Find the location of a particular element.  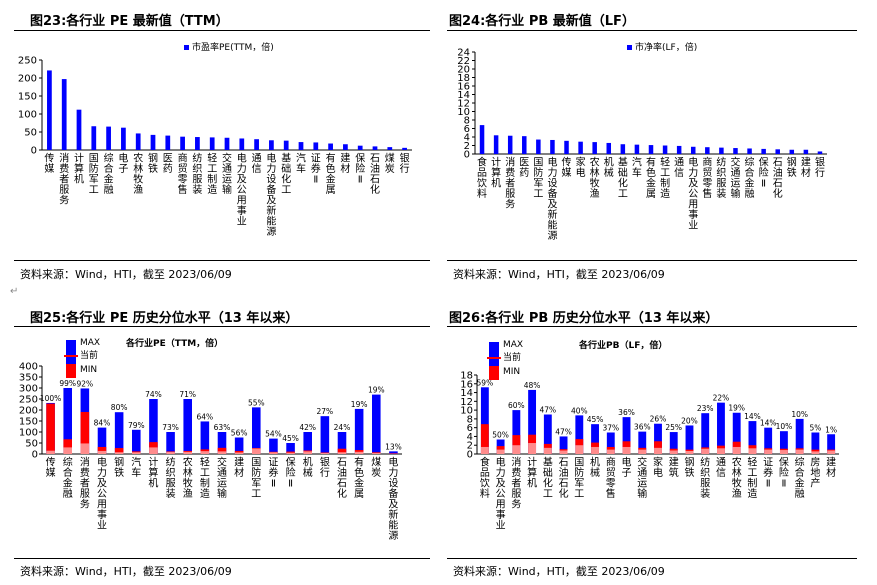

x-tick-label: 费 is located at coordinates (516, 472).